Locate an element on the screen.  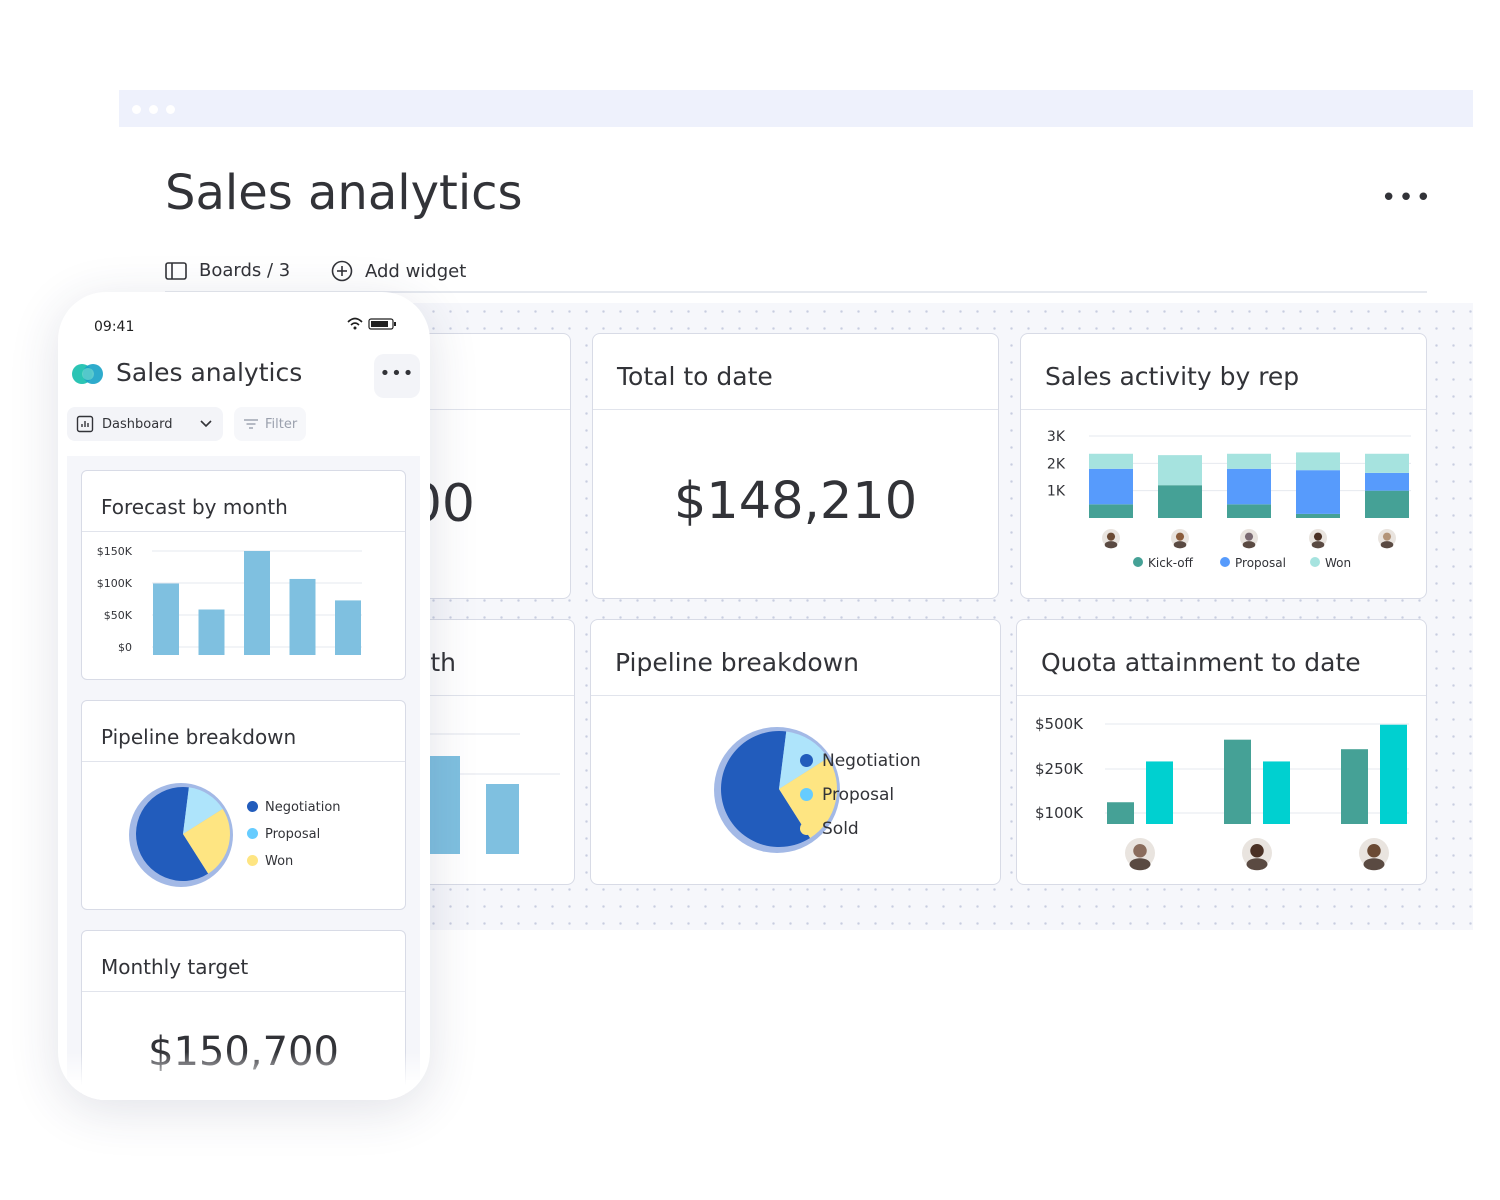
tick-label: $100K is located at coordinates (115, 583).